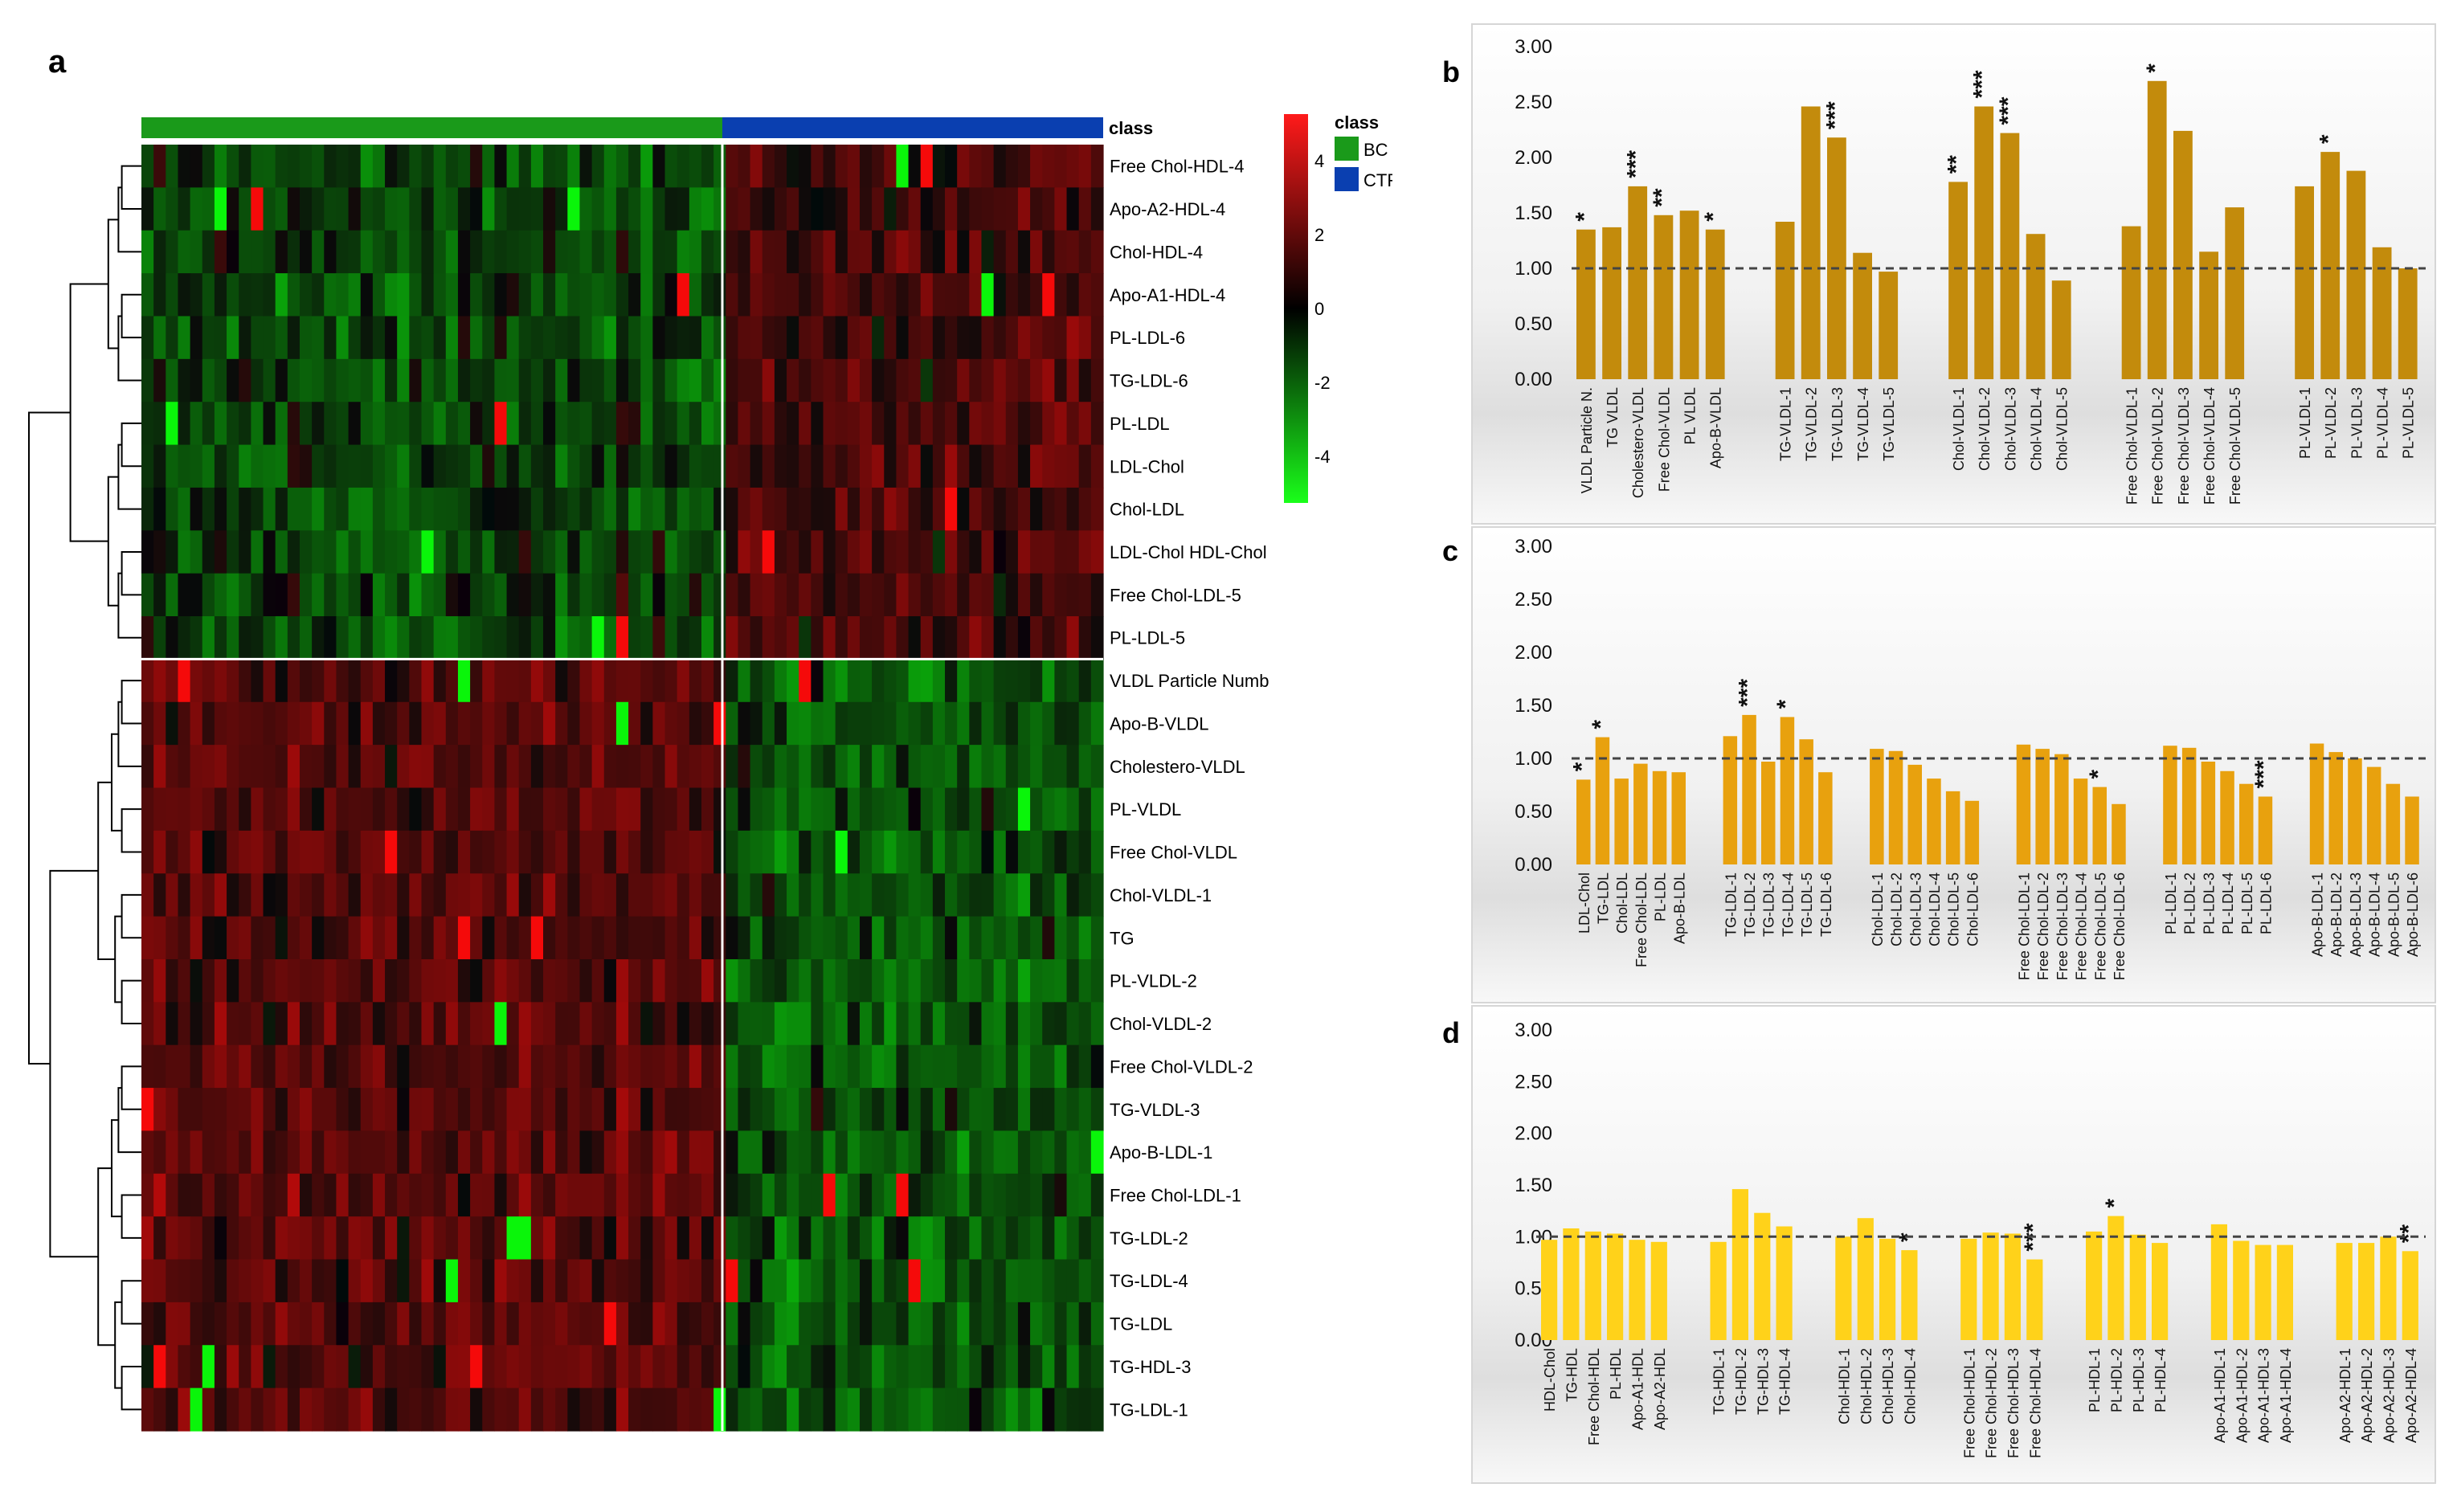 The height and width of the screenshot is (1512, 2453). What do you see at coordinates (1878, 909) in the screenshot?
I see `x-tick-label: Chol-LDL-1` at bounding box center [1878, 909].